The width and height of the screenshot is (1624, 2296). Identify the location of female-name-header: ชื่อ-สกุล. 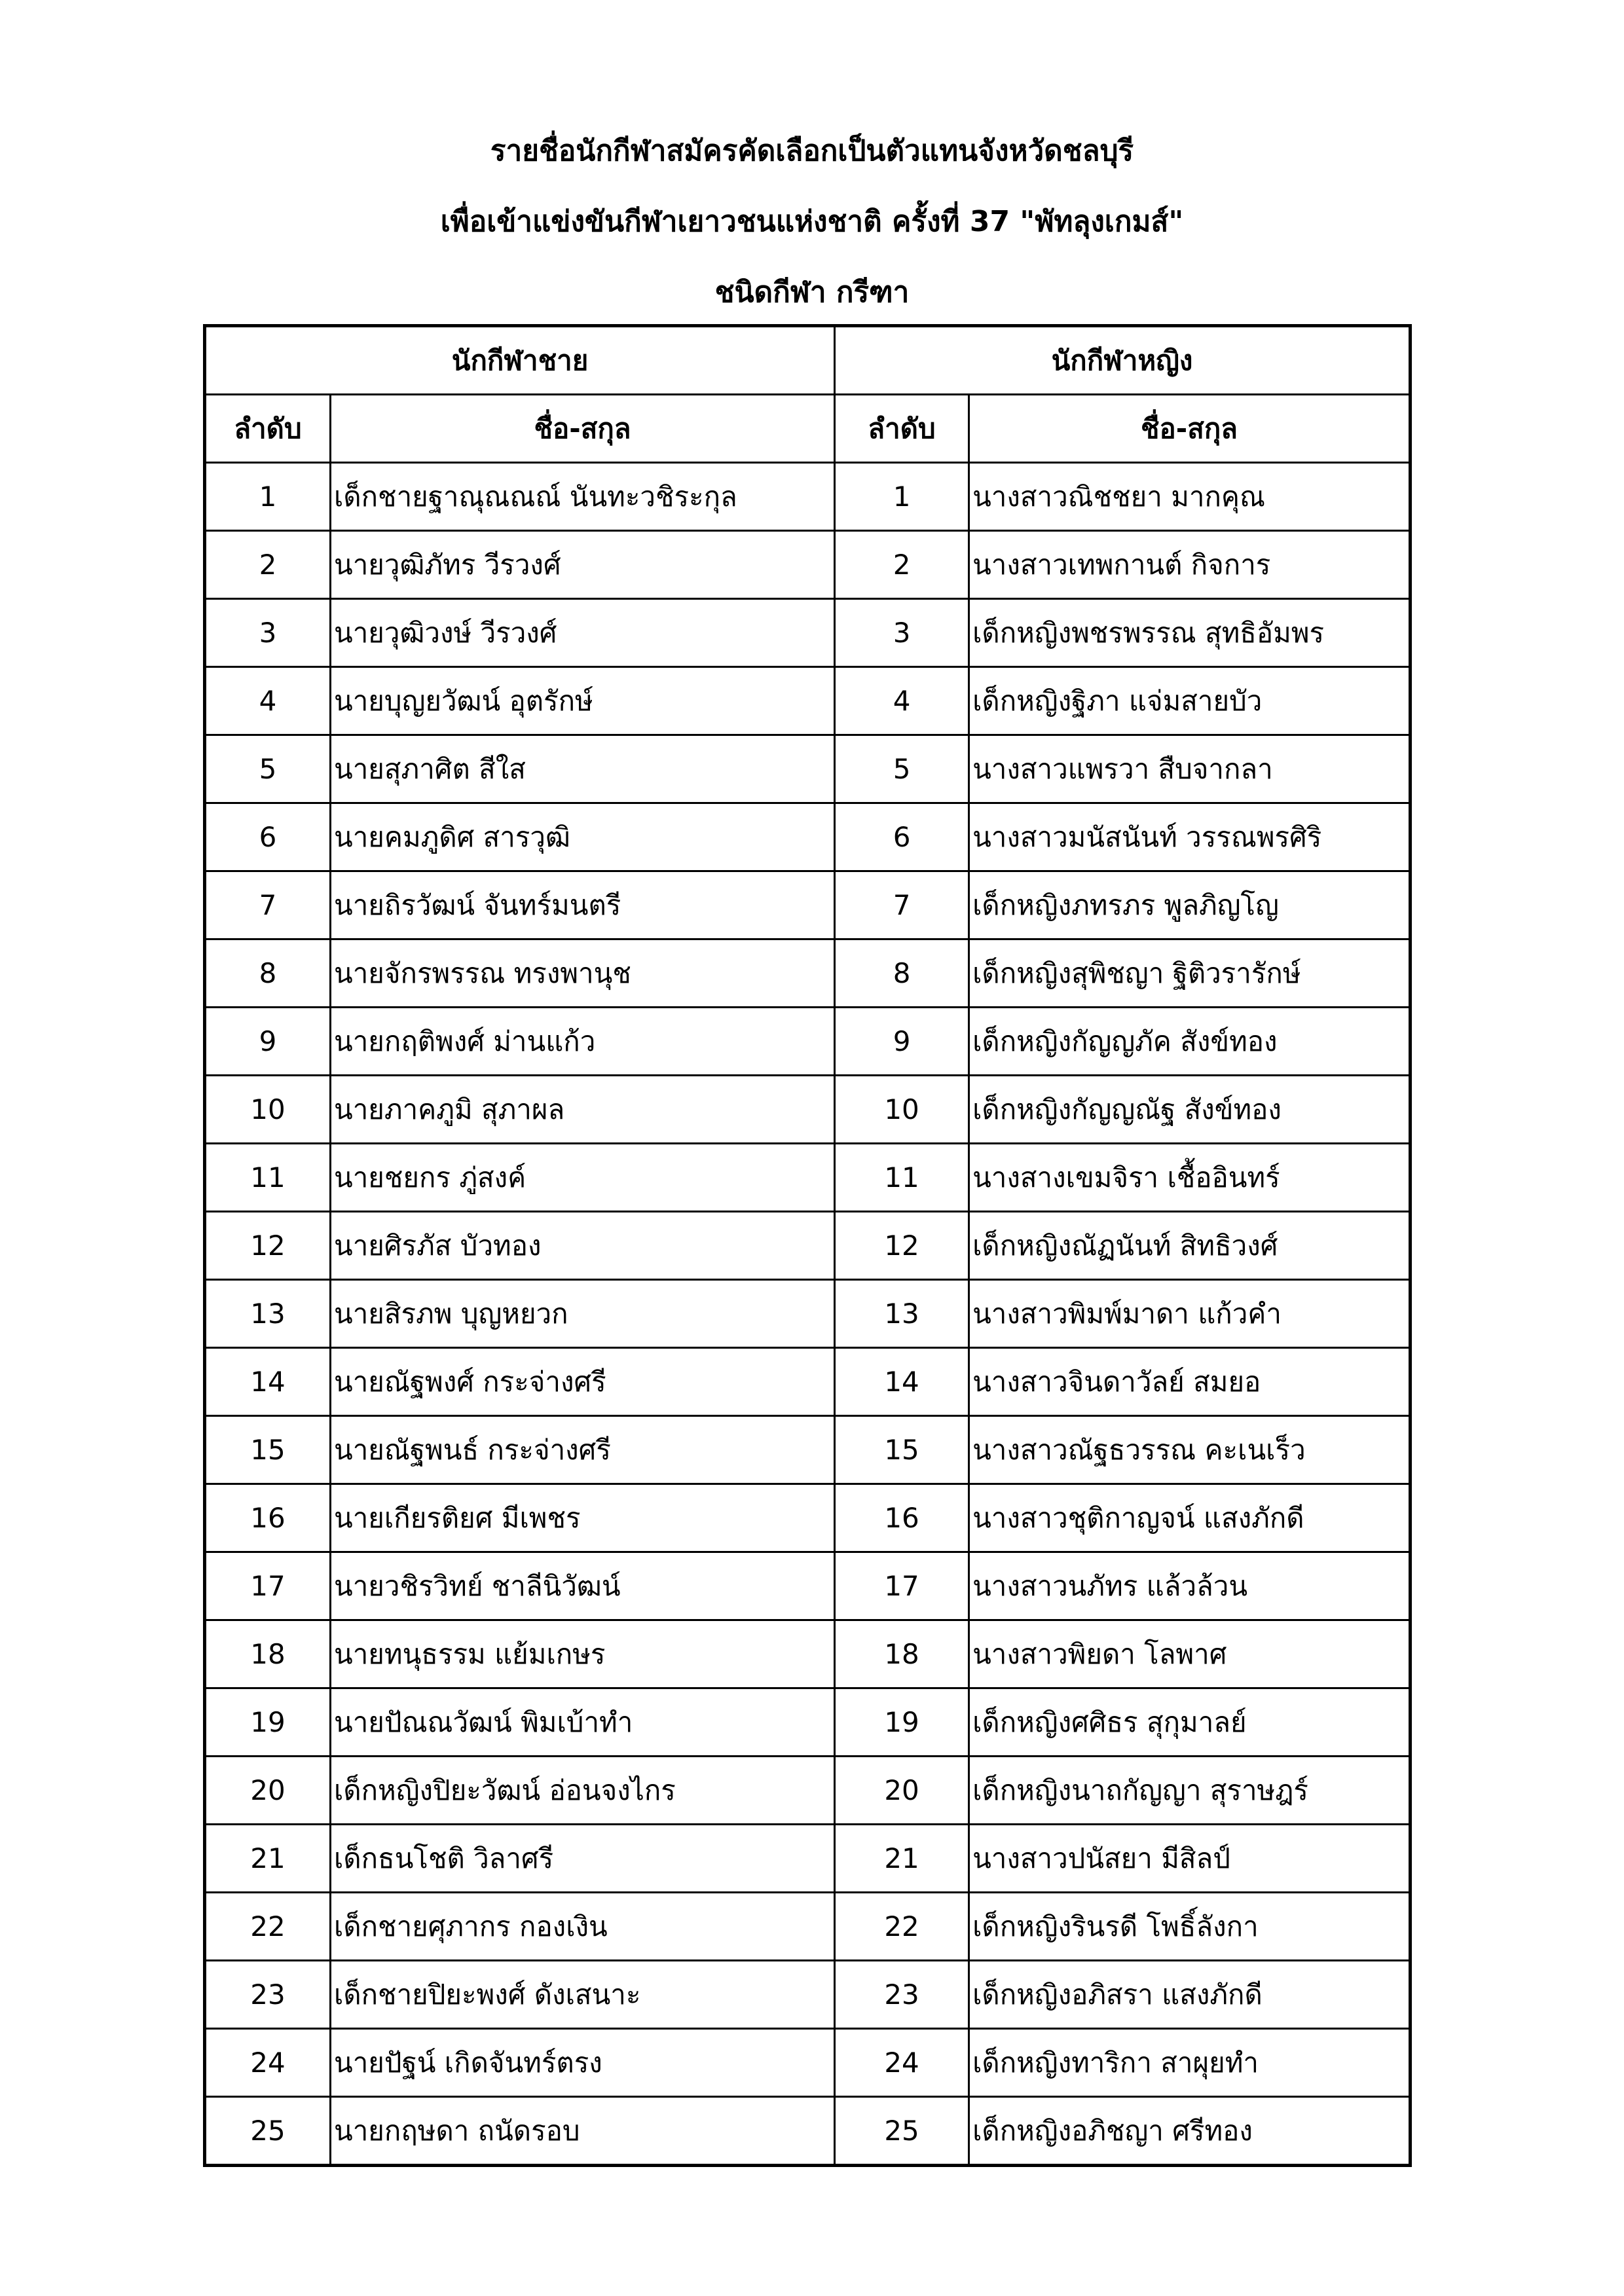
(1189, 428).